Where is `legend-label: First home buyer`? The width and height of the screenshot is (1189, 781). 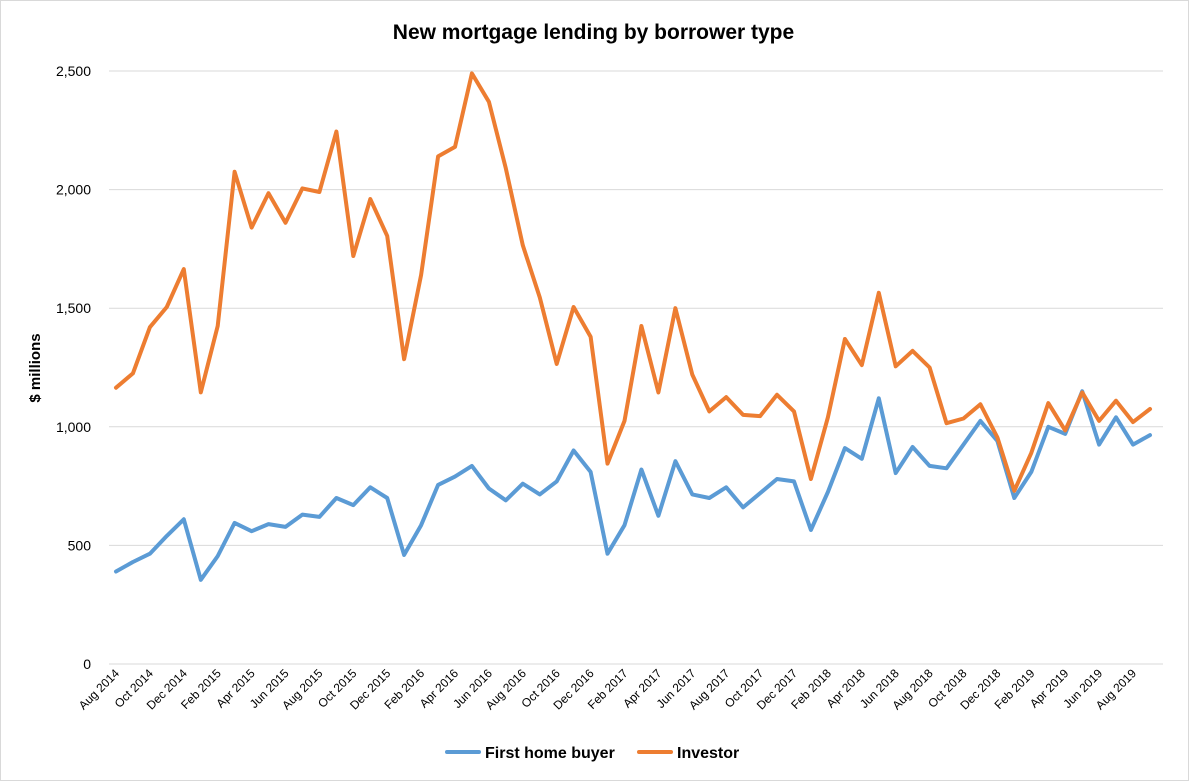
legend-label: First home buyer is located at coordinates (550, 753).